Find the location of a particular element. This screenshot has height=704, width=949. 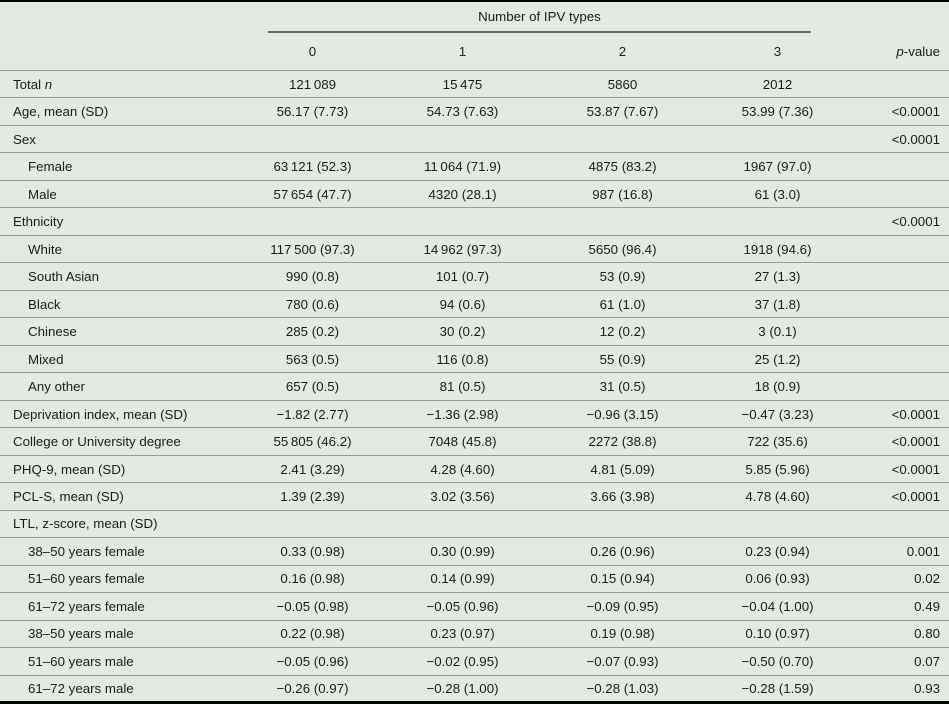

value-cell: 31 (0.5) is located at coordinates (622, 387).